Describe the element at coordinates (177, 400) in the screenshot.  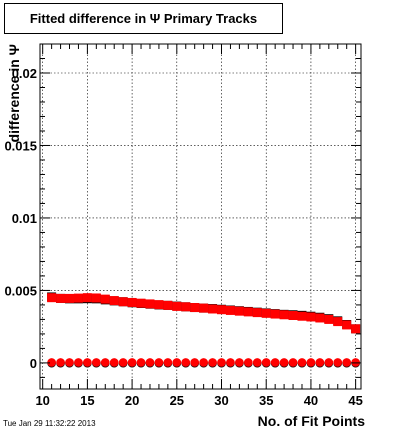
I see `x-tick-label: 25` at that location.